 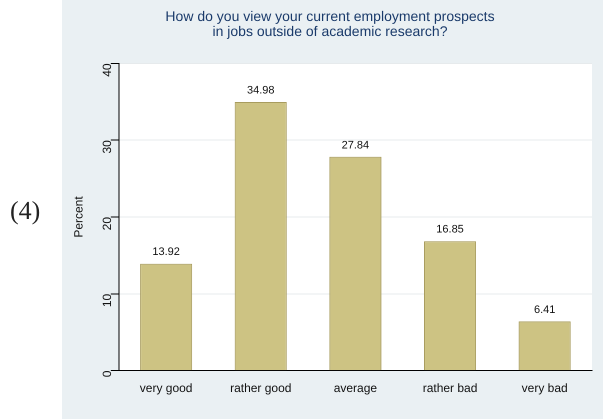 What do you see at coordinates (545, 310) in the screenshot?
I see `data-label: 6.41` at bounding box center [545, 310].